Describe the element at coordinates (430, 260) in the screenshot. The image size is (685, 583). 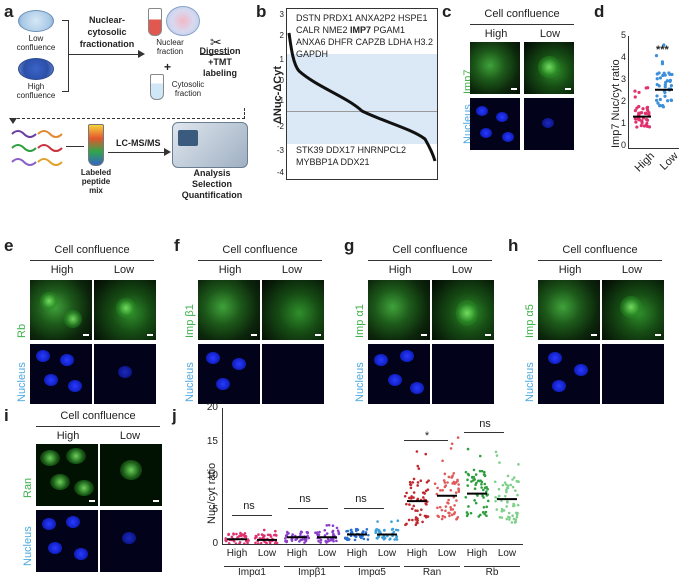
I see `panel-g-header-line` at that location.